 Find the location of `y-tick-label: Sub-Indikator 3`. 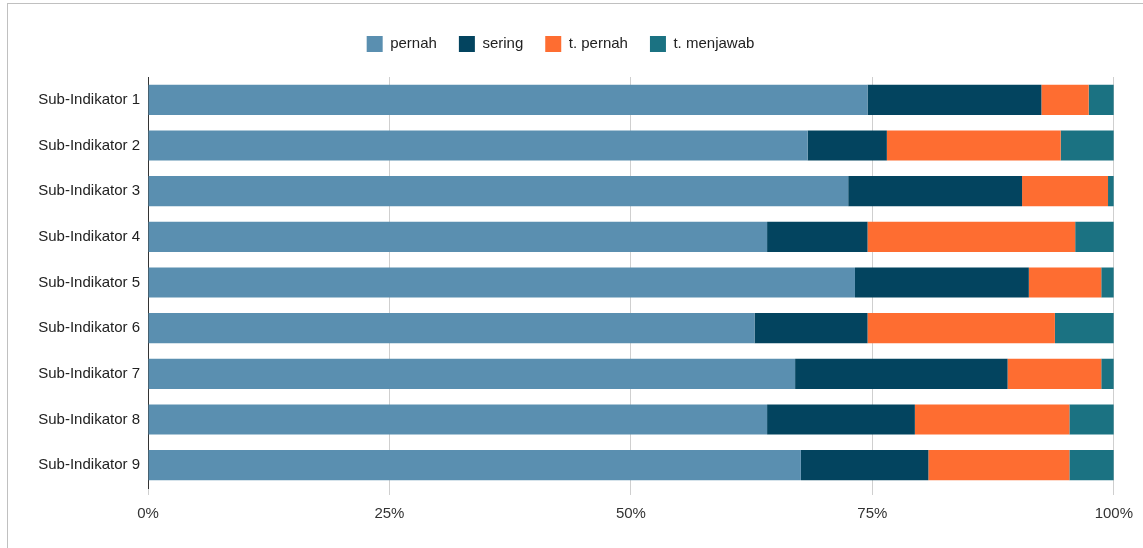

y-tick-label: Sub-Indikator 3 is located at coordinates (89, 190).